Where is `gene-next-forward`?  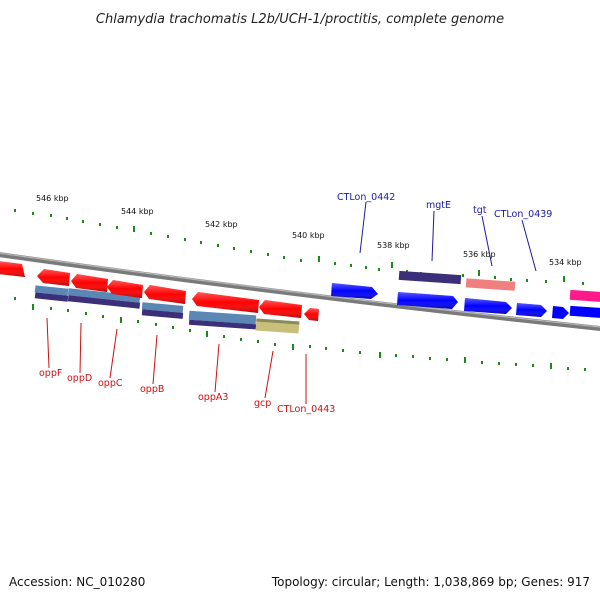 gene-next-forward is located at coordinates (576, 304).